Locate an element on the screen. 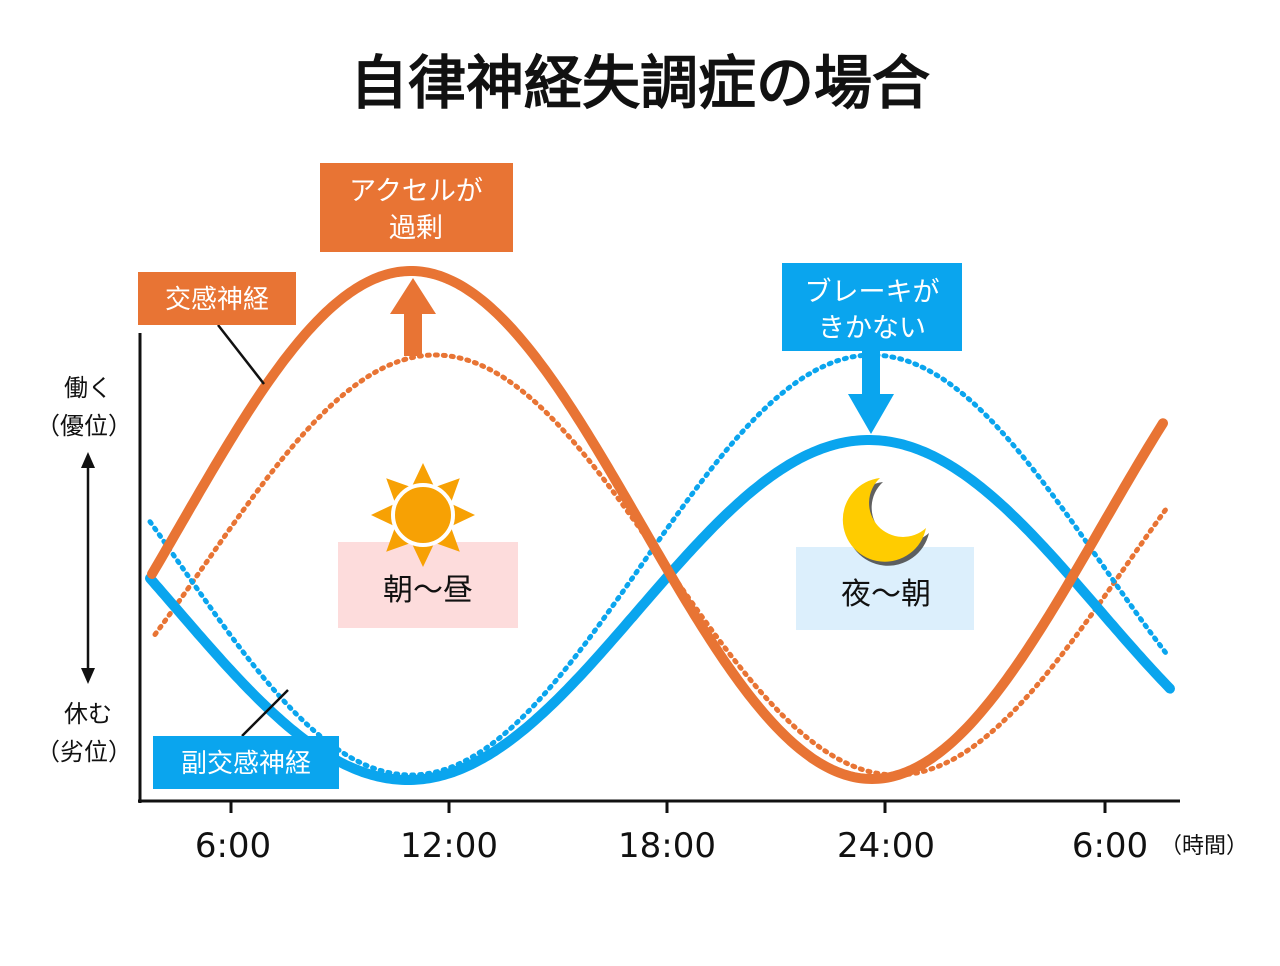 The width and height of the screenshot is (1280, 966). parasympathetic-label-box is located at coordinates (246, 762).